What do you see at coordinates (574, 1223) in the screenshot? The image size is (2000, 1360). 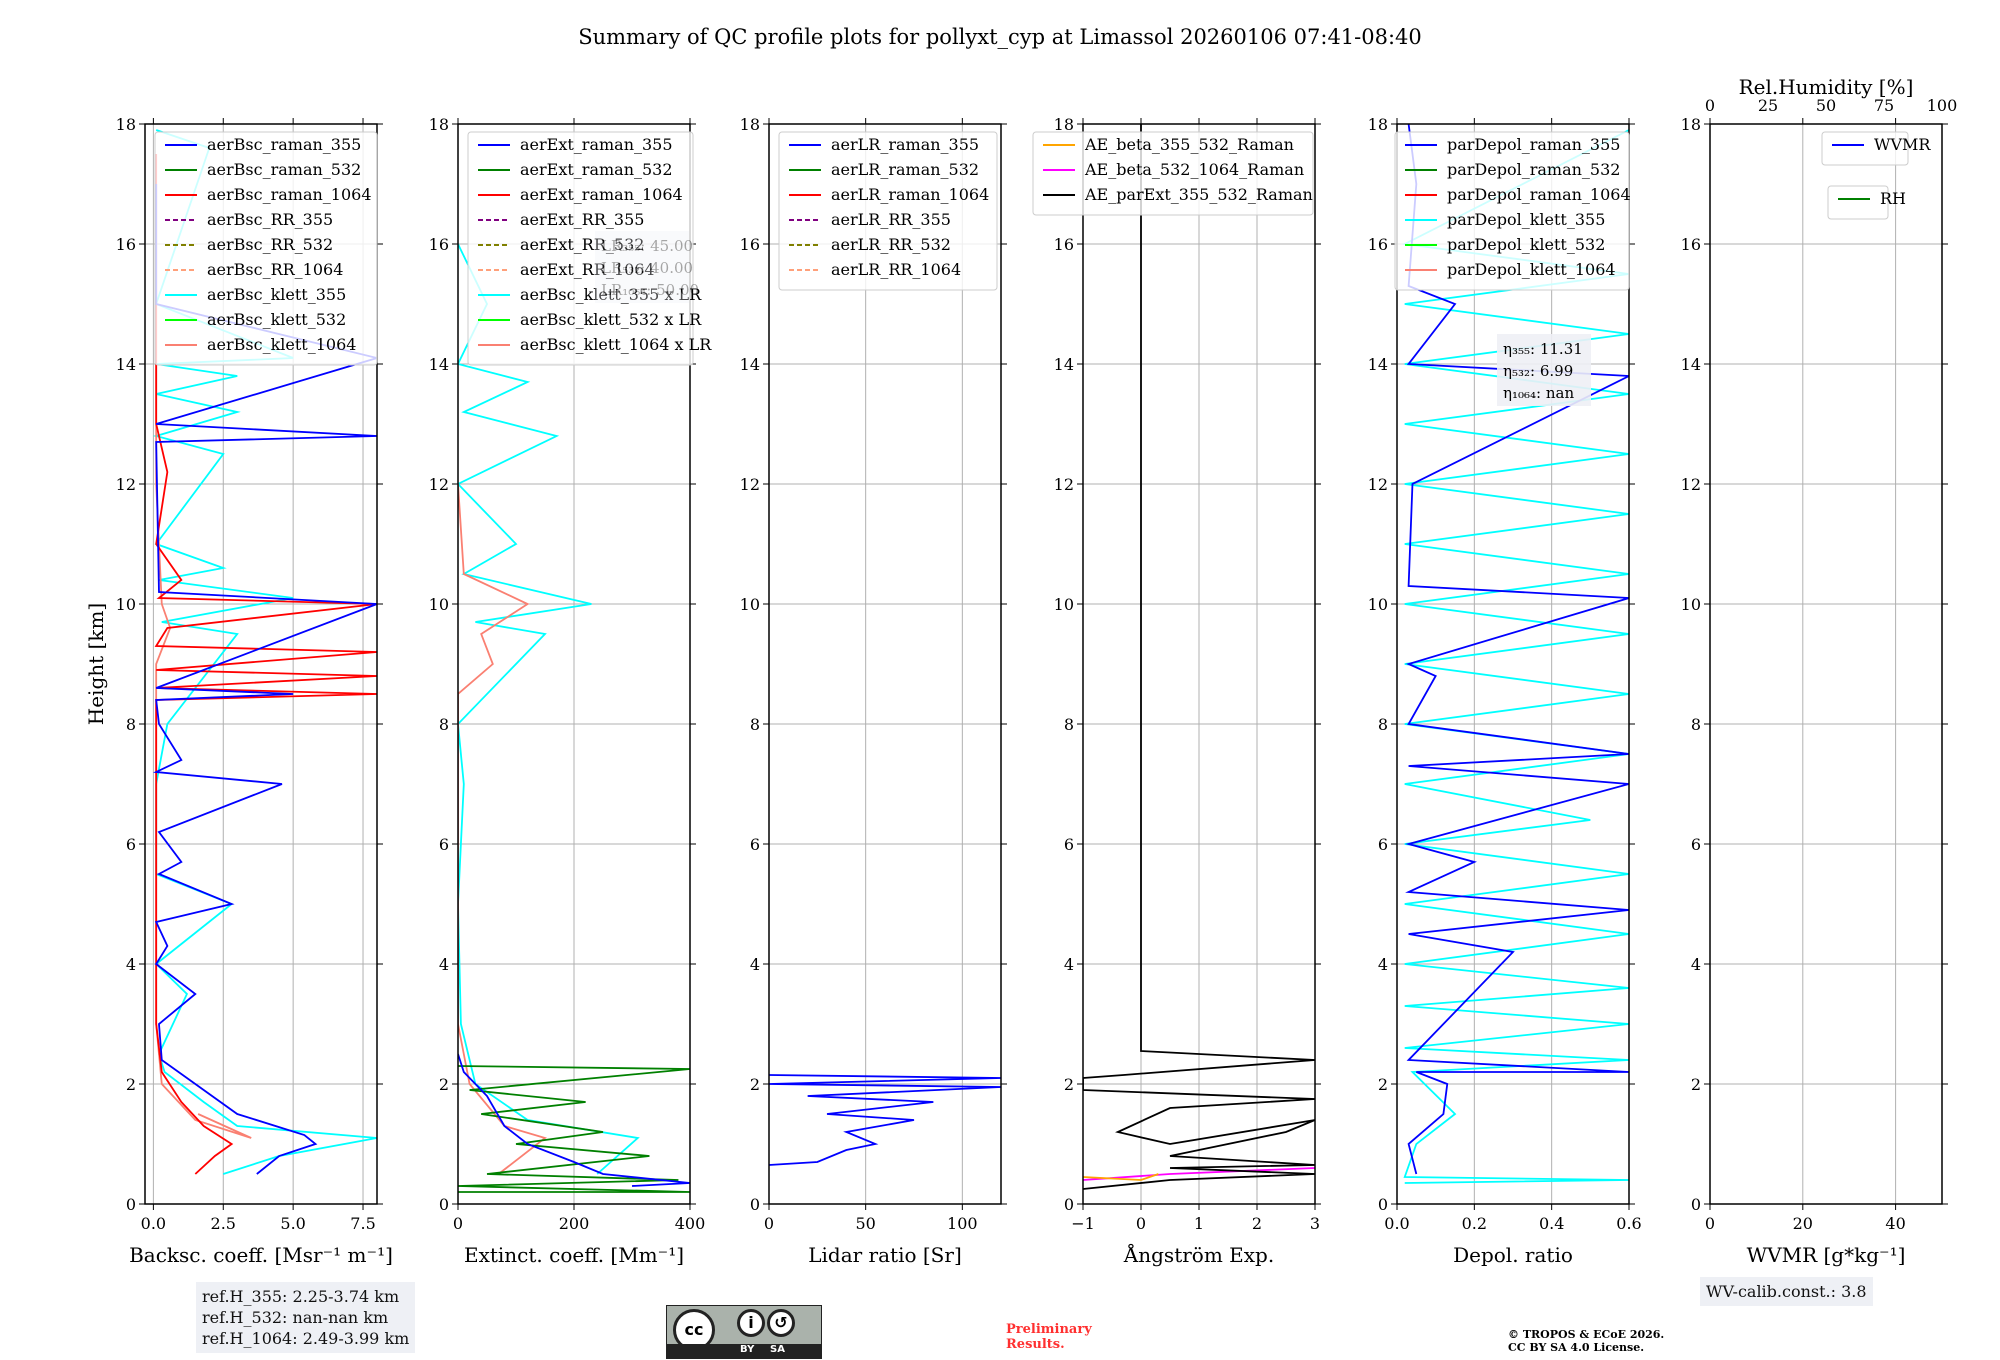 I see `x-tick-label: 200` at bounding box center [574, 1223].